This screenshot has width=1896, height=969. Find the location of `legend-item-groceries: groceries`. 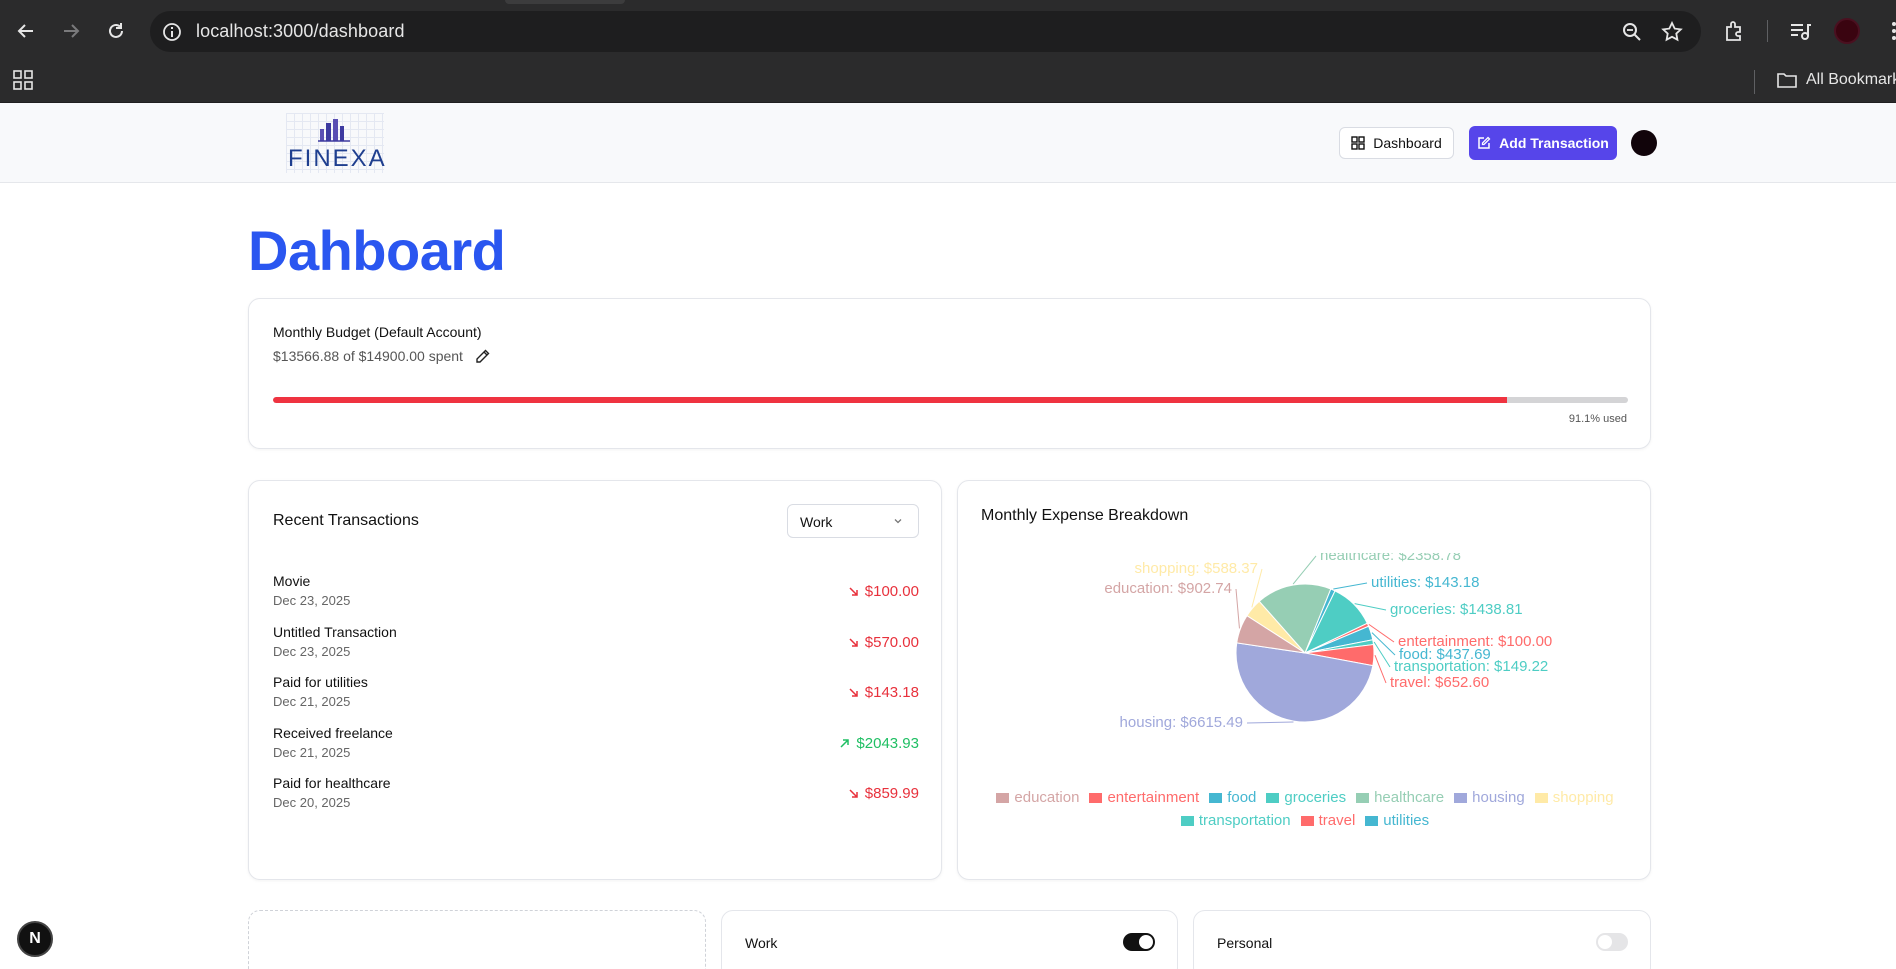

legend-item-groceries: groceries is located at coordinates (1306, 797).